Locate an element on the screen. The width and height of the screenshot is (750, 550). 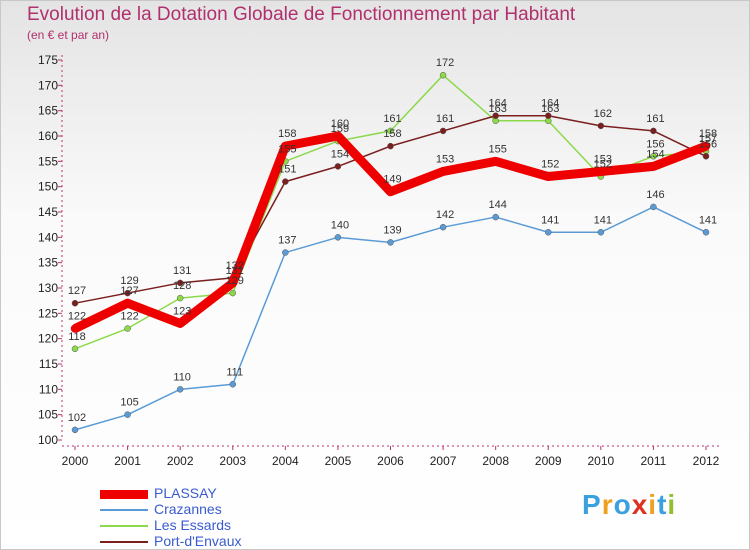
y-tick-label: 140 is located at coordinates (48, 237).